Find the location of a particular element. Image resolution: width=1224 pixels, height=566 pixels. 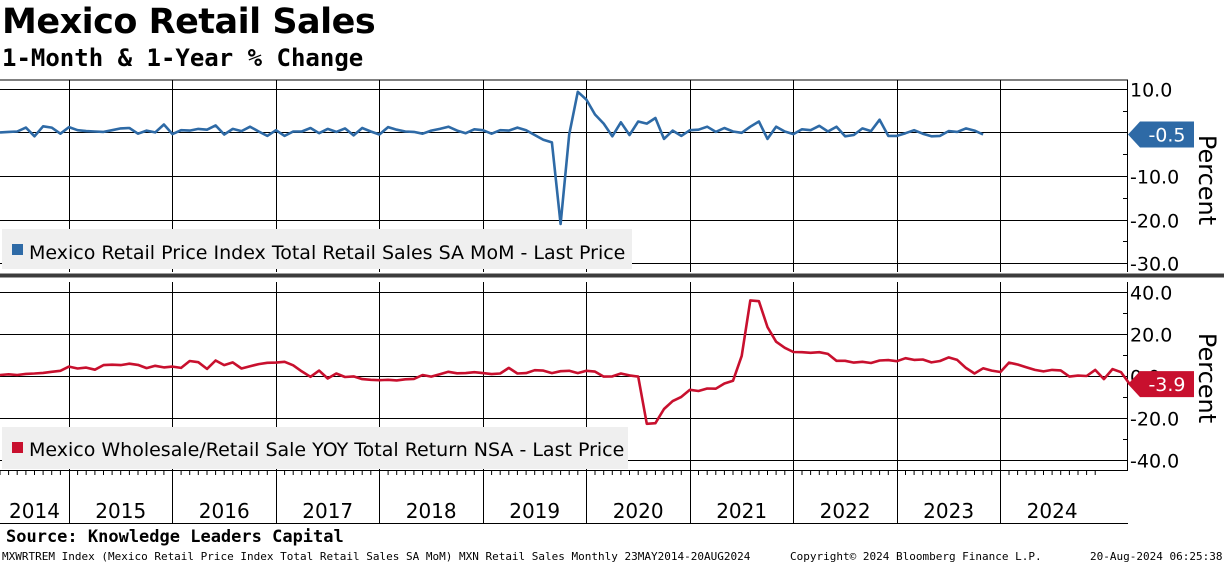

source-note: Source: Knowledge Leaders Capital is located at coordinates (175, 537).